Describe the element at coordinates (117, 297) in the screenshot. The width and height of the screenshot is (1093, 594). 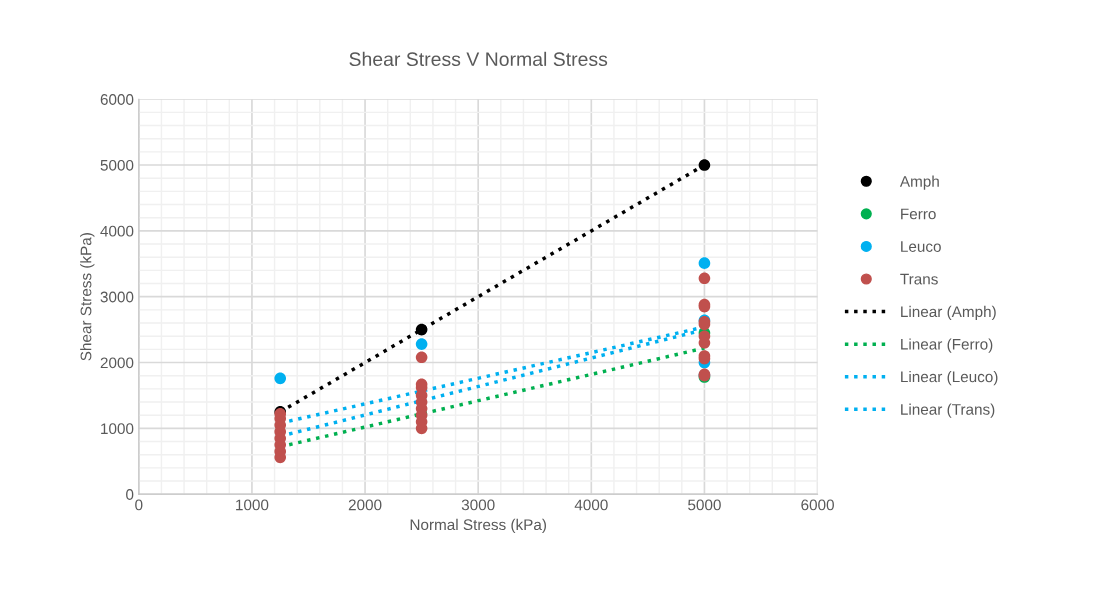
I see `y-tick-label: 3000` at that location.